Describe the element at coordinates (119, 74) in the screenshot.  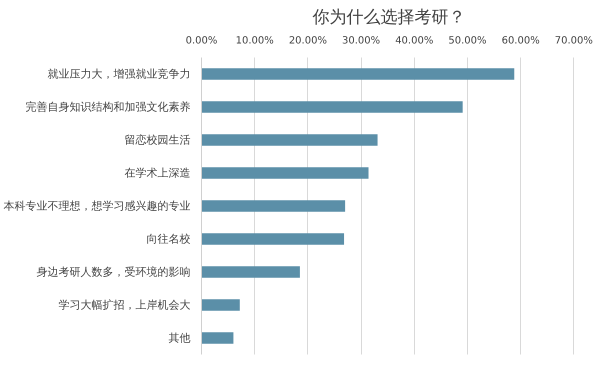
I see `y-tick-label: 就业压力大，增强就业竞争力` at that location.